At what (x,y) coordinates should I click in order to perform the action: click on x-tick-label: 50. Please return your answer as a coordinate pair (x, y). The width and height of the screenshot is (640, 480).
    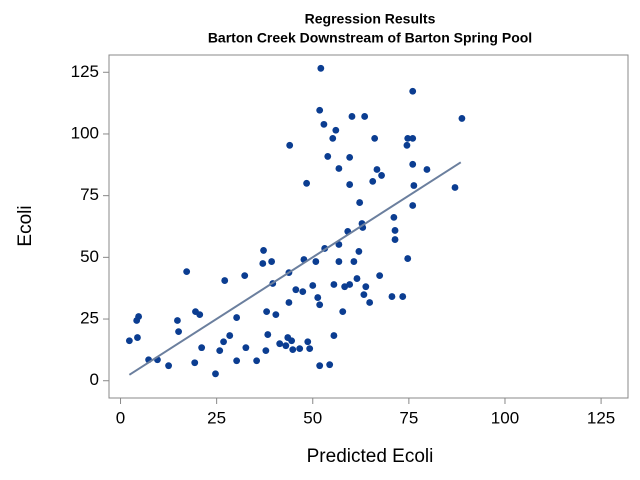
    Looking at the image, I should click on (312, 417).